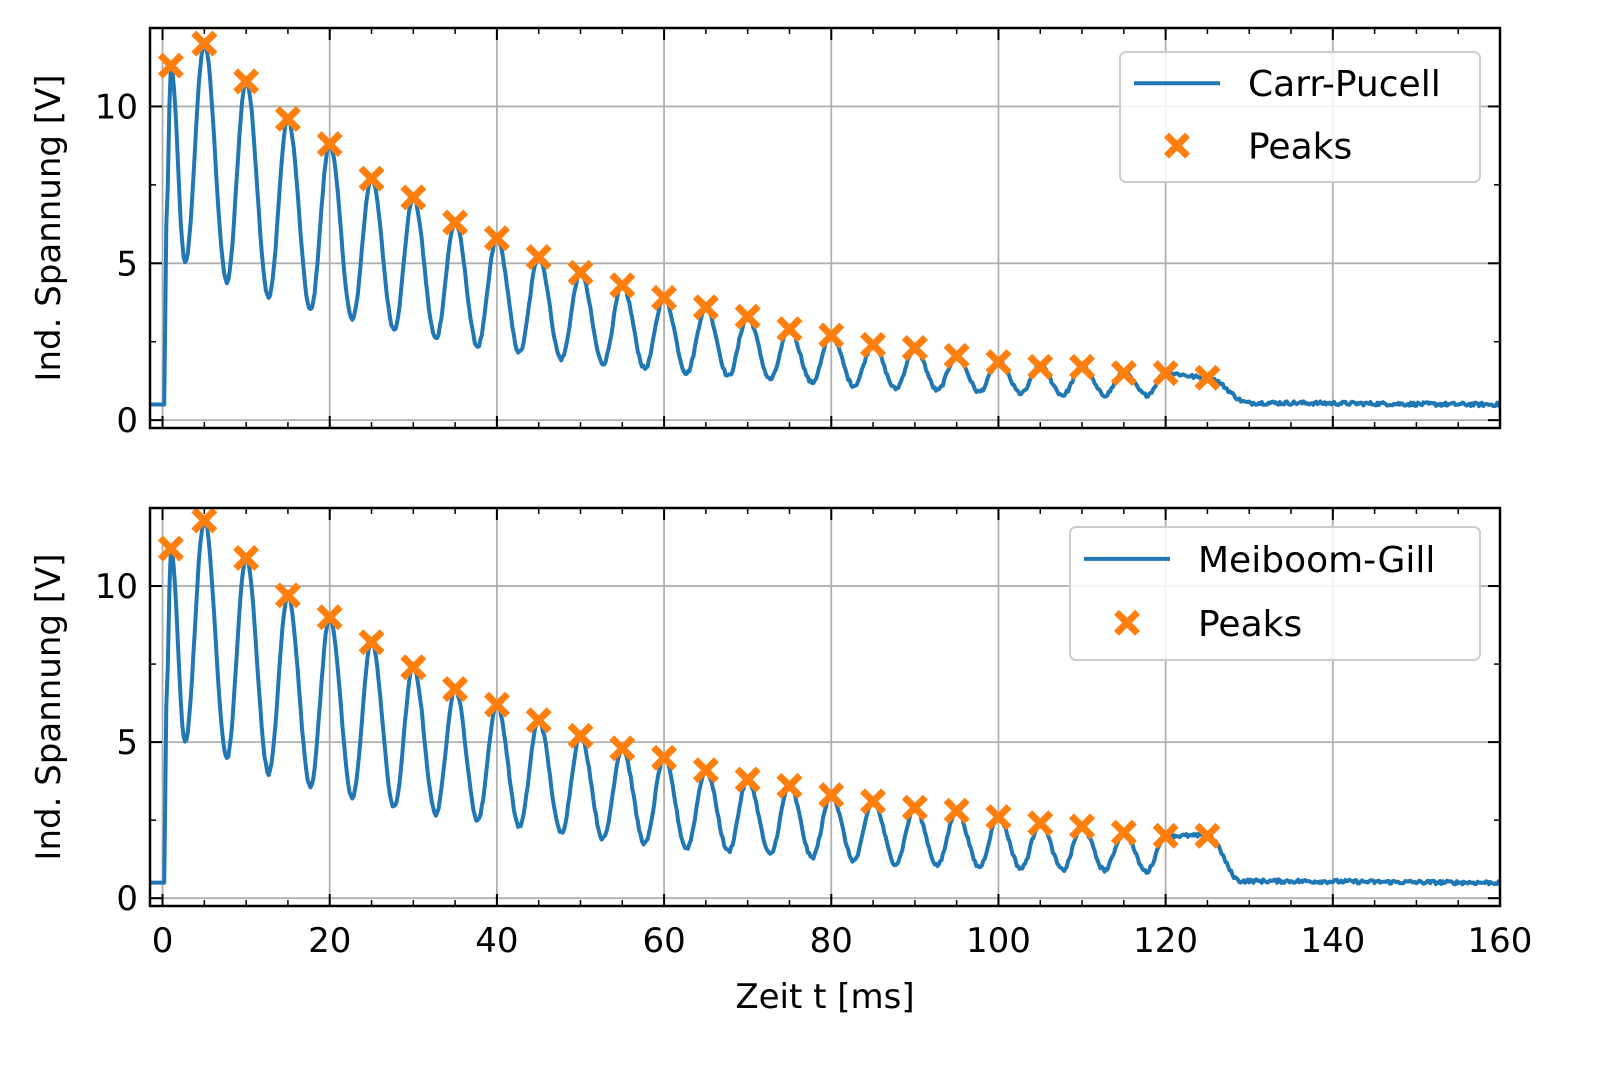  What do you see at coordinates (1500, 941) in the screenshot?
I see `bottom-xtick-label: 160` at bounding box center [1500, 941].